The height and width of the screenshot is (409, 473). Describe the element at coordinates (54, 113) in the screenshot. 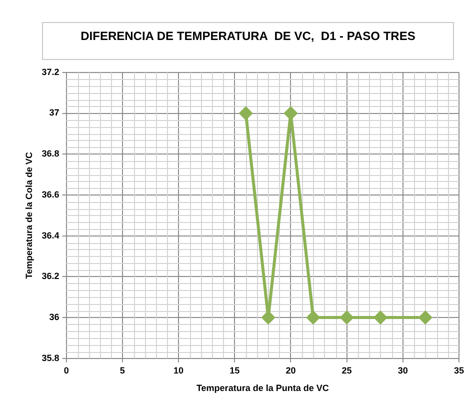

I see `y-tick-label: 37` at that location.